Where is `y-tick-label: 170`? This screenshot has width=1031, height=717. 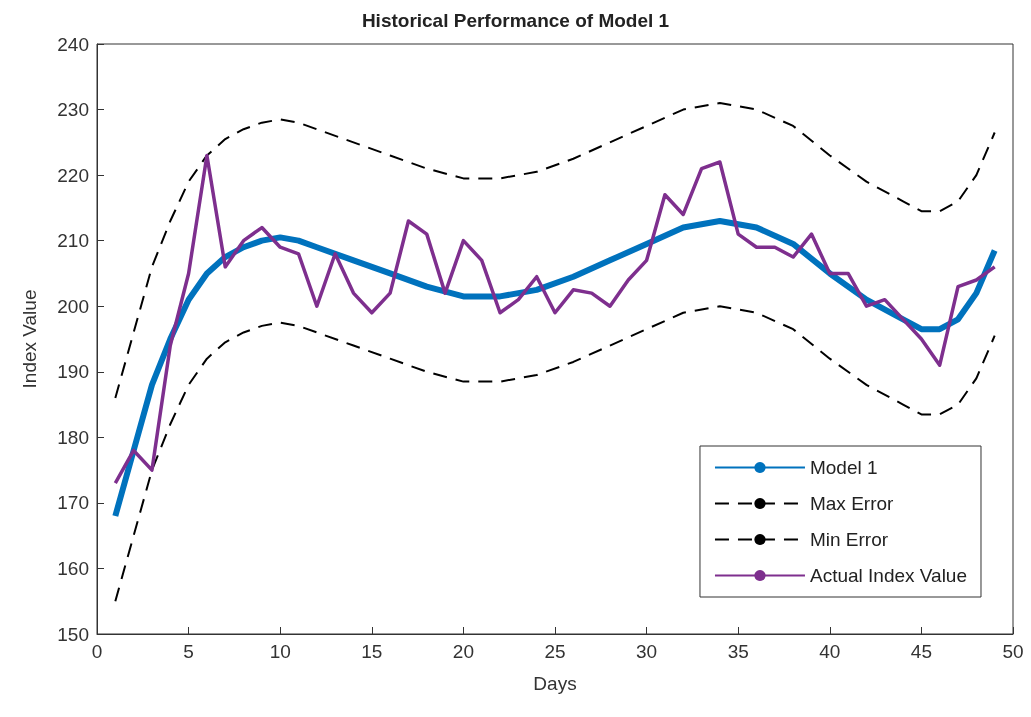 y-tick-label: 170 is located at coordinates (73, 503).